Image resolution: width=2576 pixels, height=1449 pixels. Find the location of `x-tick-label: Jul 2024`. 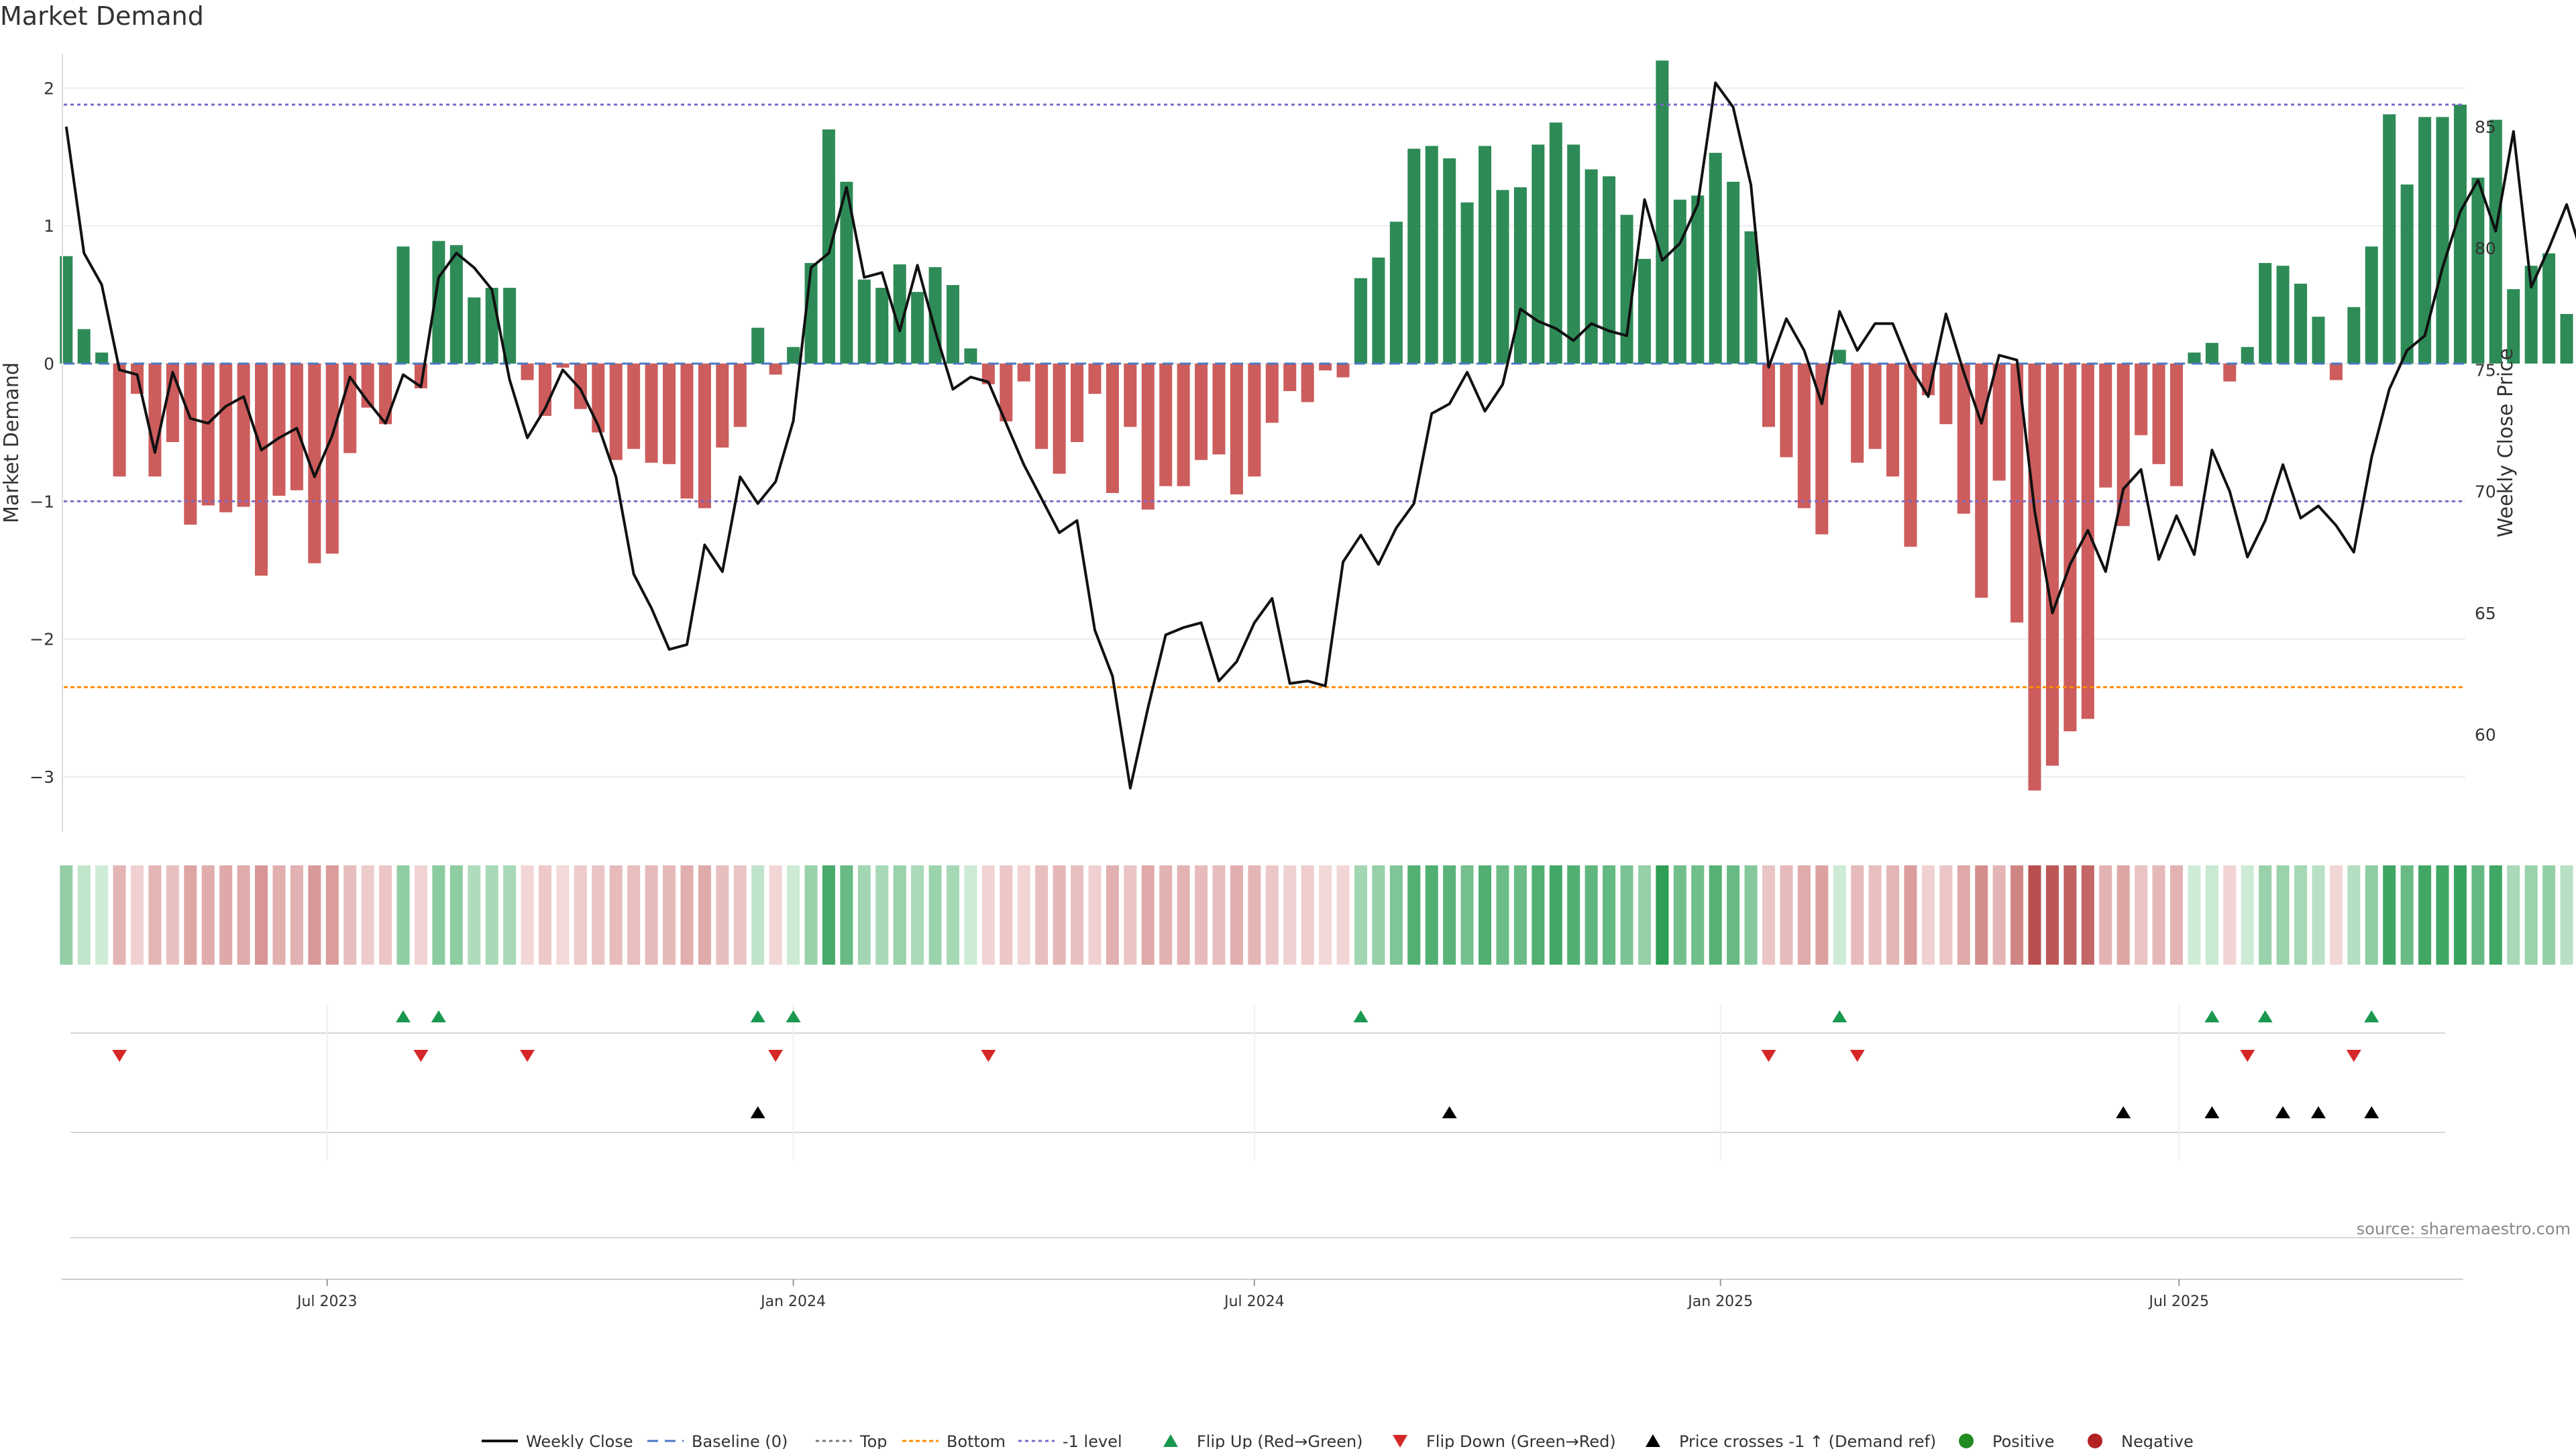

x-tick-label: Jul 2024 is located at coordinates (1254, 1301).